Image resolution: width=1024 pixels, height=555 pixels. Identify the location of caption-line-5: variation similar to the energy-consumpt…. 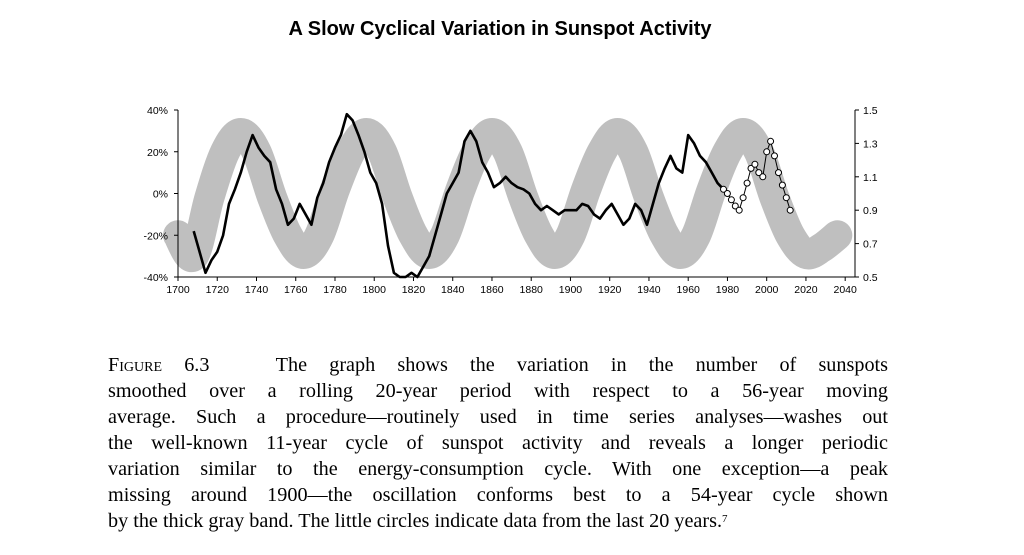
(498, 469).